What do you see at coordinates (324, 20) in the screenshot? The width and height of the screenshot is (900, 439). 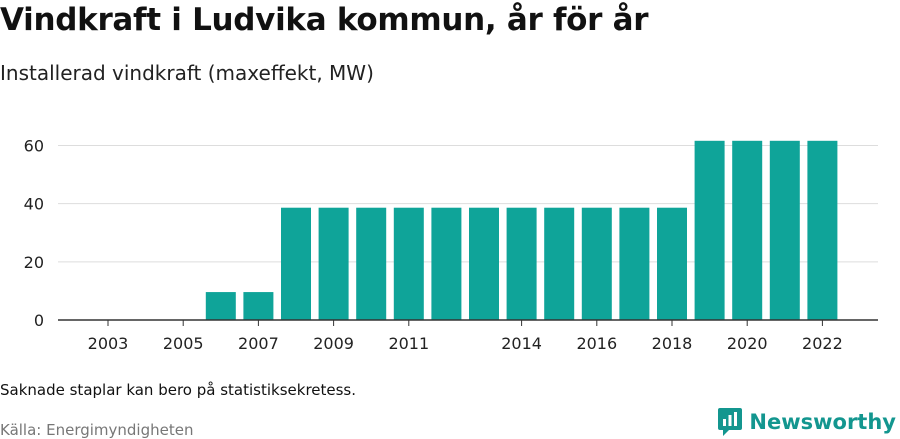 I see `chart-title: Vindkraft i Ludvika kommun, år för år` at bounding box center [324, 20].